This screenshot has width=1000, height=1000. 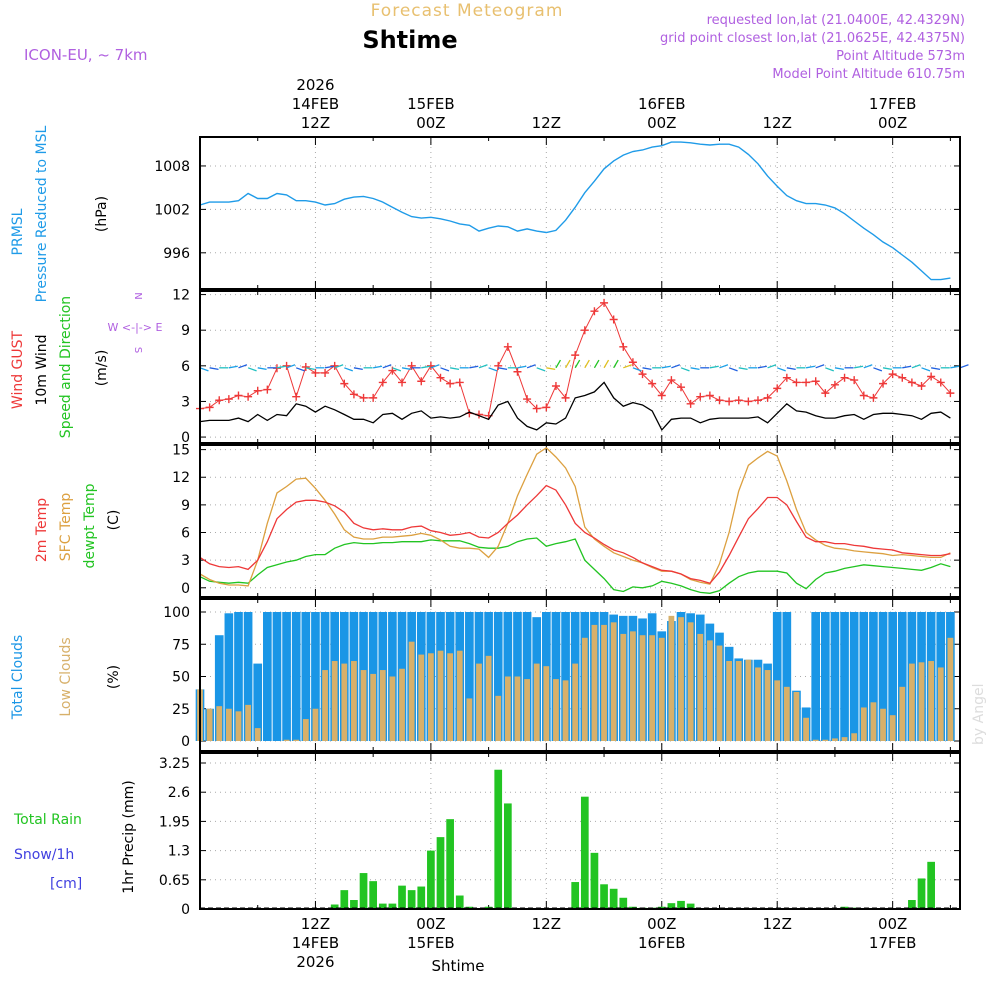 What do you see at coordinates (836, 20) in the screenshot?
I see `requested-lonlat: requested lon,lat (21.0400E, 42.4329N)` at bounding box center [836, 20].